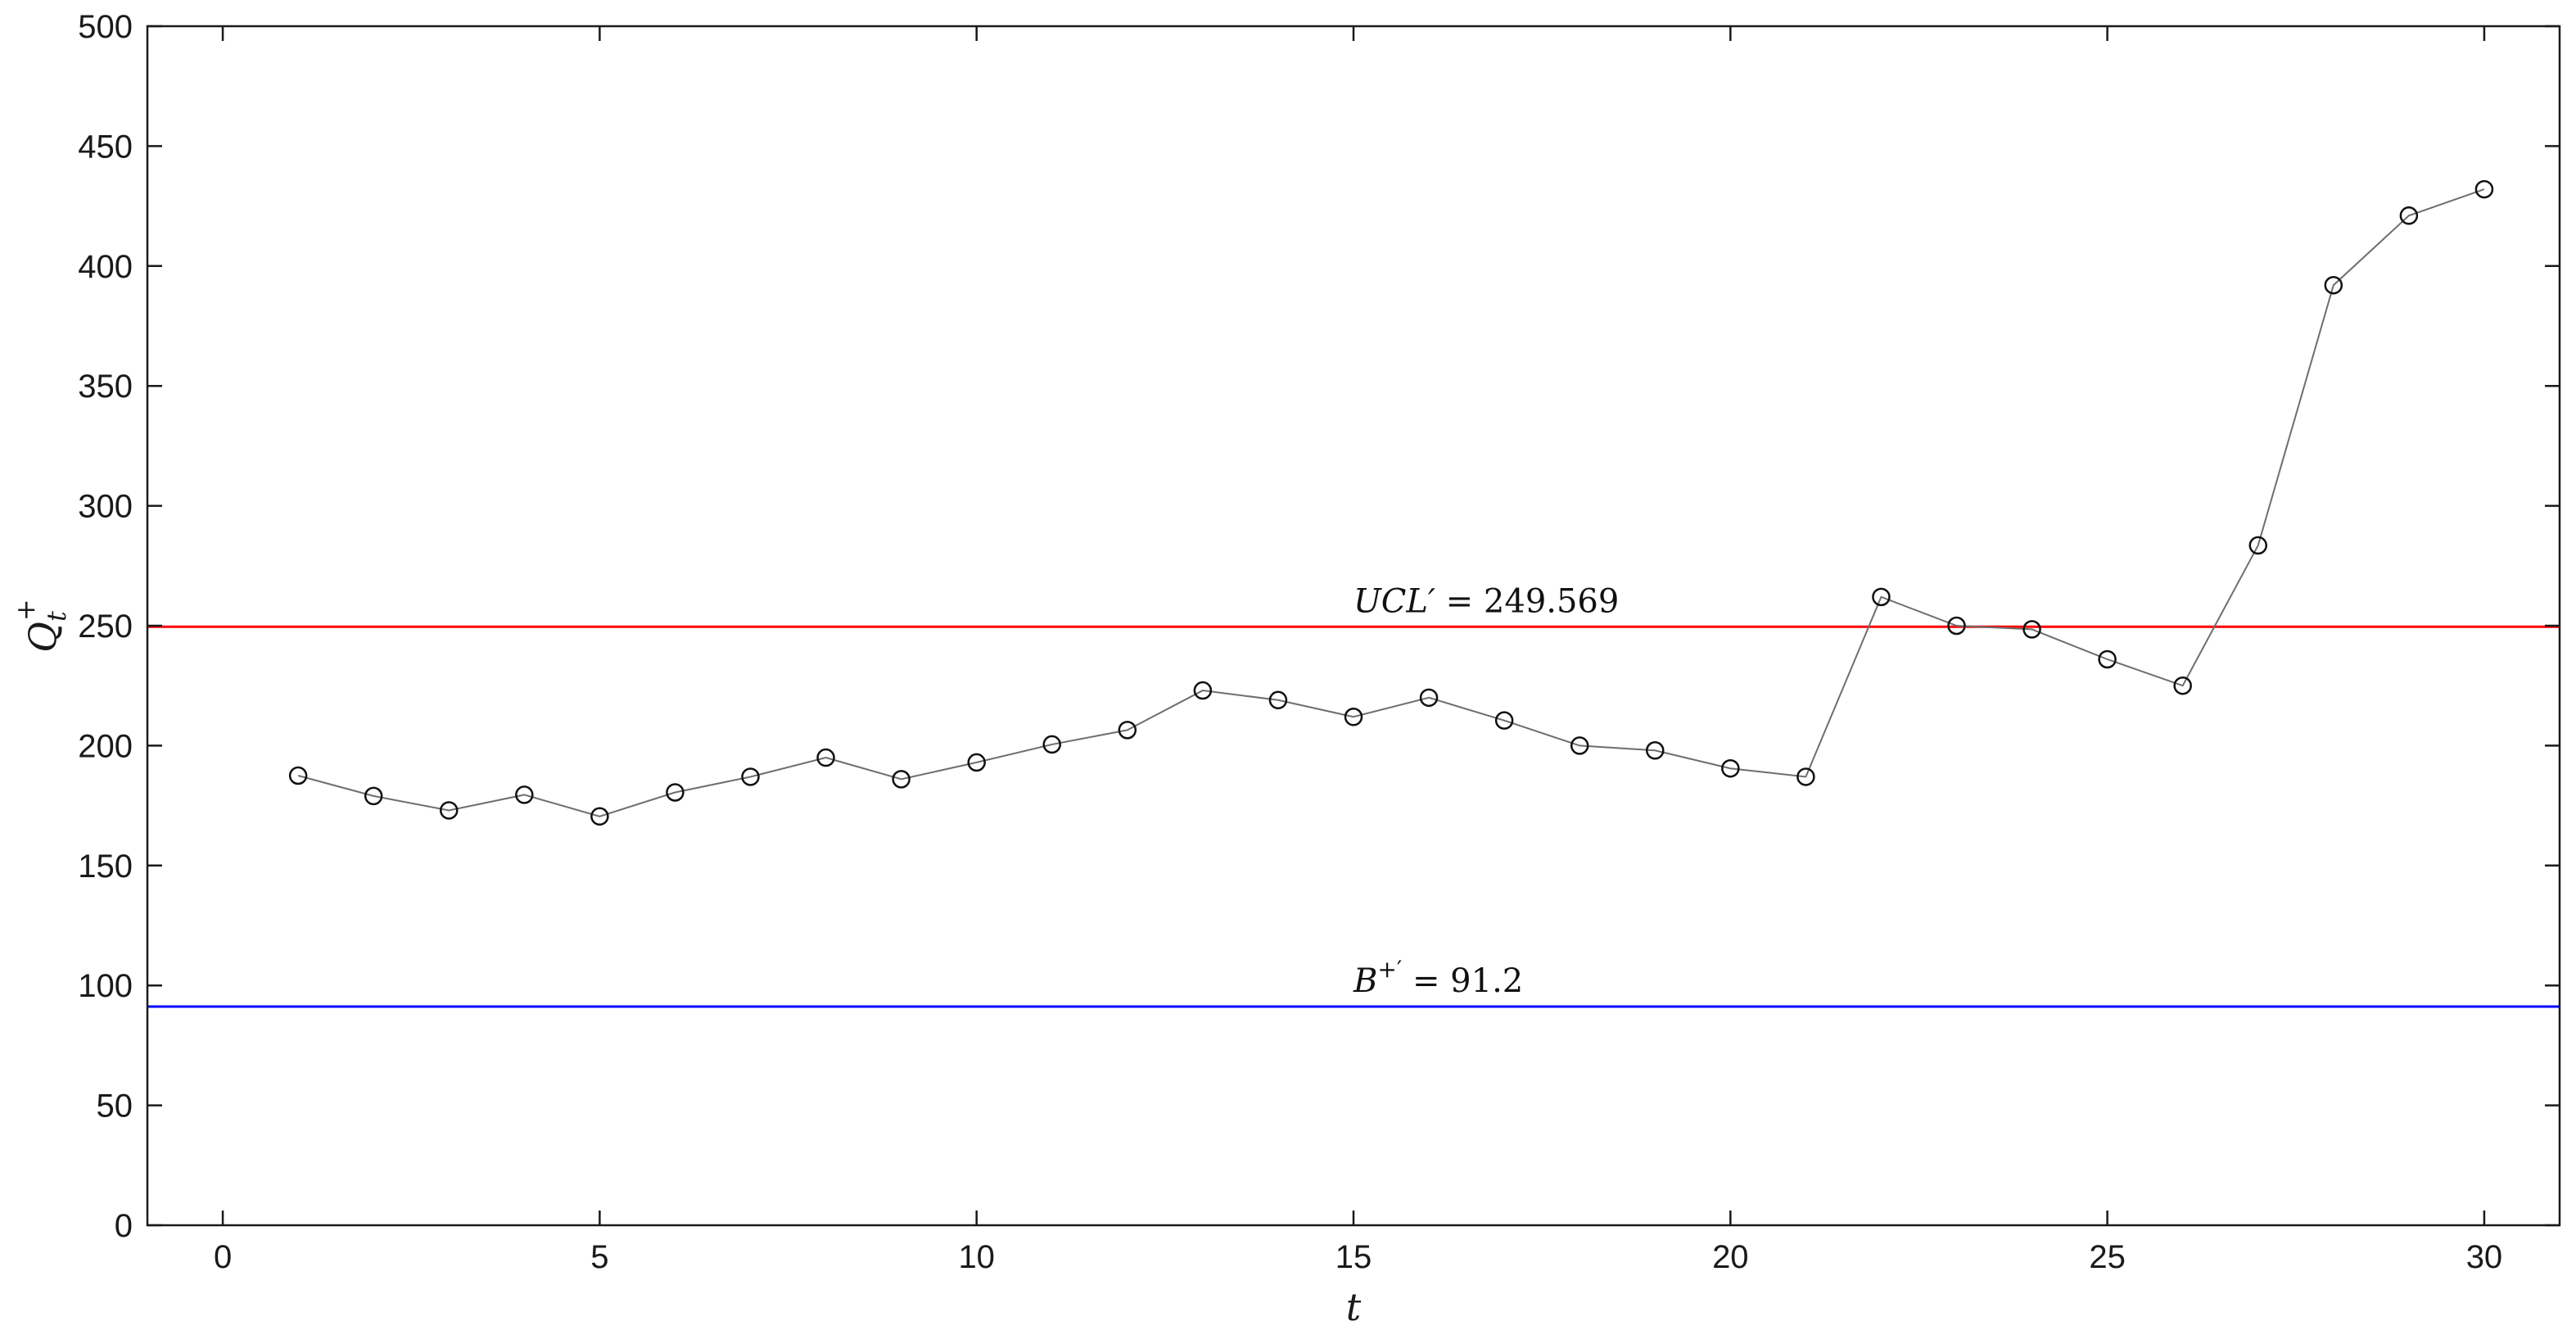 The image size is (2576, 1335). I want to click on y-tick-label: 150, so click(105, 867).